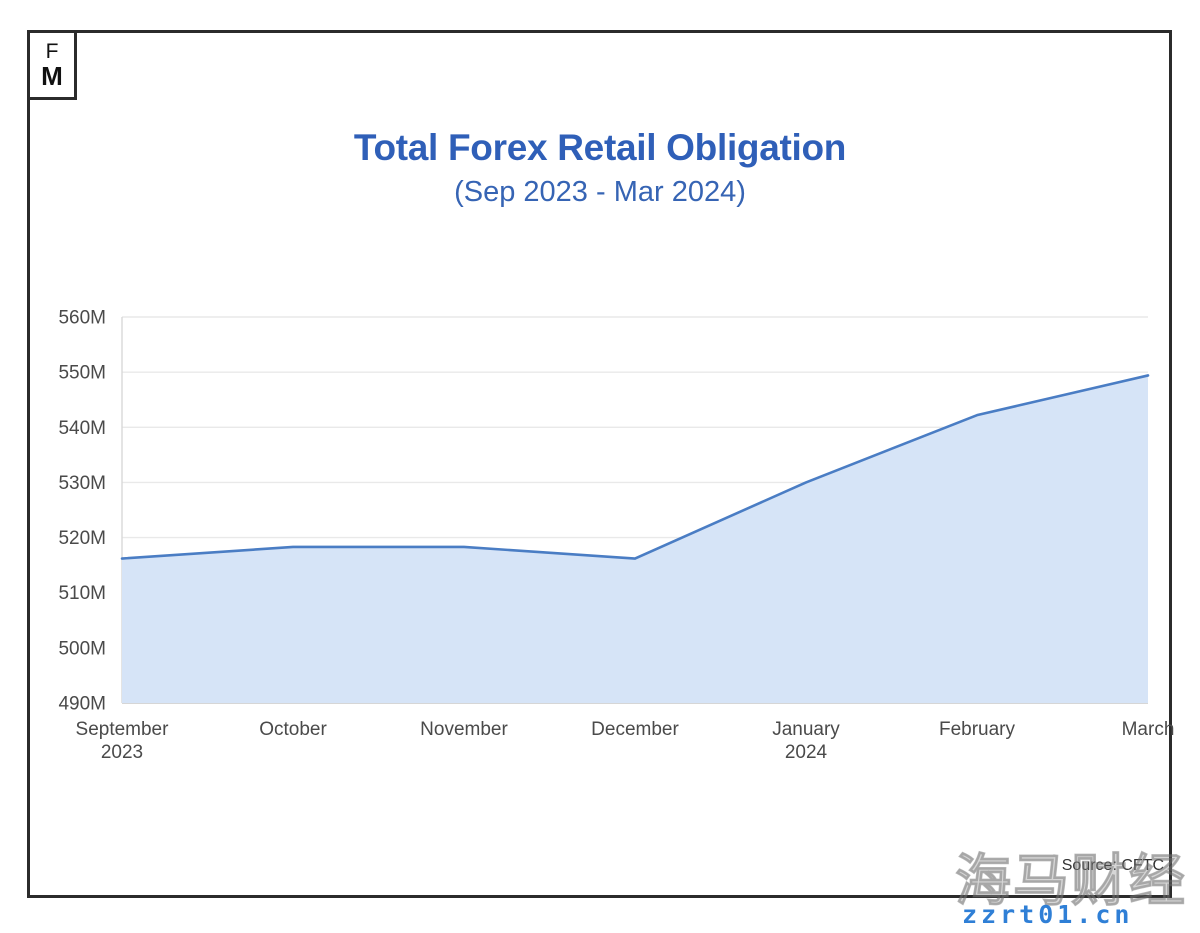 This screenshot has width=1200, height=933. I want to click on logo-letter-f: F, so click(52, 51).